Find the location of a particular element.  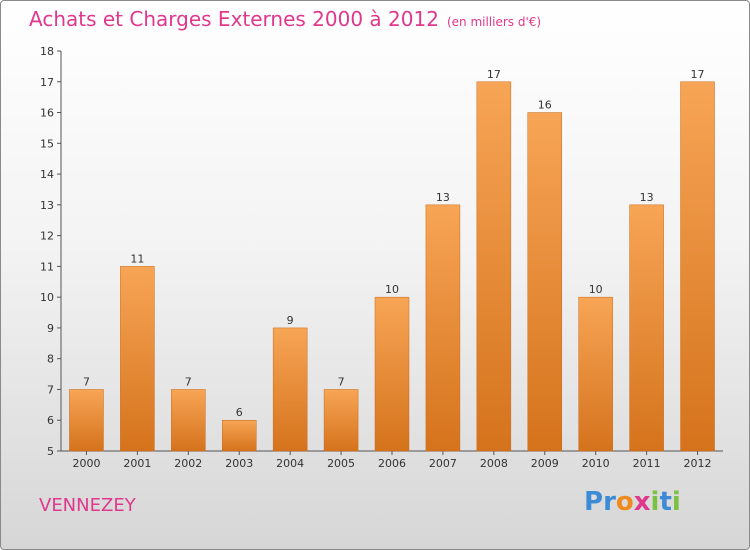

y-tick-label: 12 is located at coordinates (47, 236).